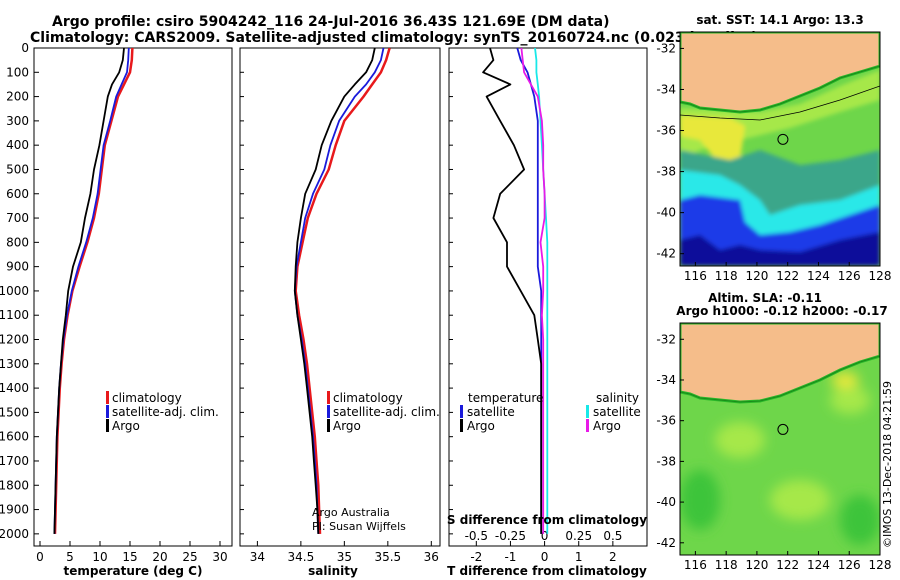 The height and width of the screenshot is (580, 900). What do you see at coordinates (189, 557) in the screenshot?
I see `x-tick-label: 25` at bounding box center [189, 557].